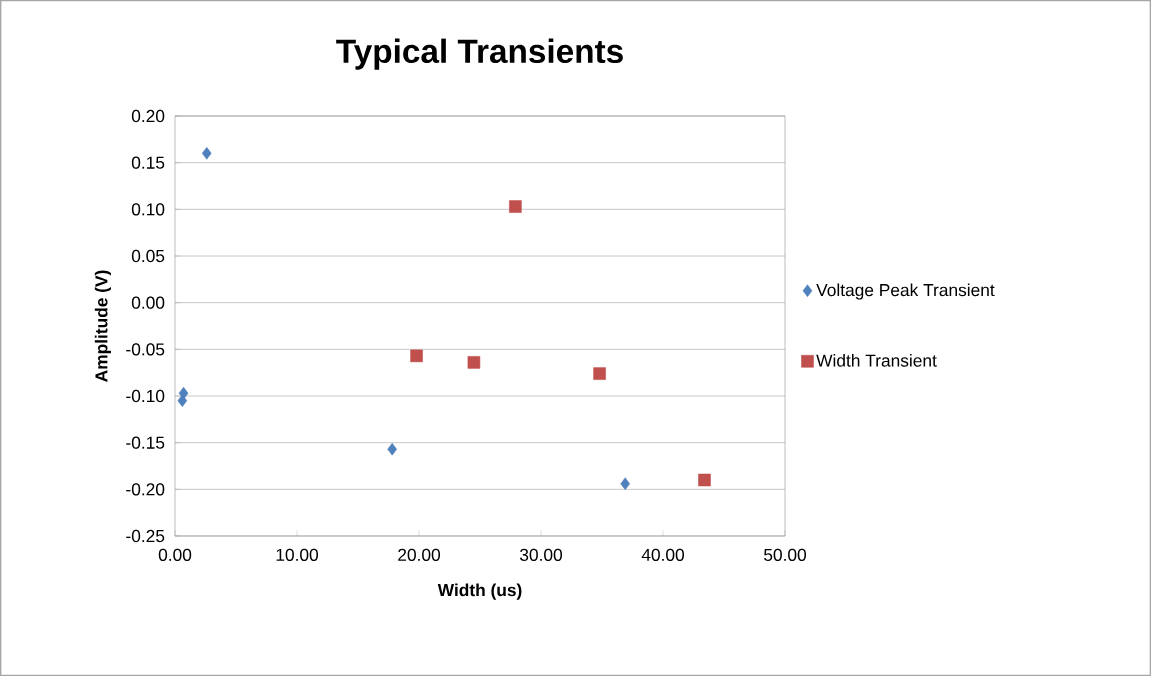 The width and height of the screenshot is (1151, 676). What do you see at coordinates (102, 326) in the screenshot?
I see `y-axis-title: Amplitude (V)` at bounding box center [102, 326].